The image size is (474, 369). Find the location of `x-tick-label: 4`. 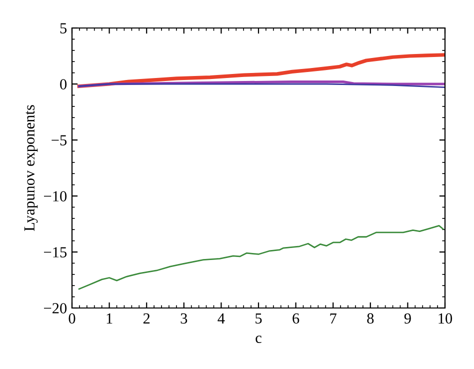

x-tick-label: 4 is located at coordinates (221, 318).